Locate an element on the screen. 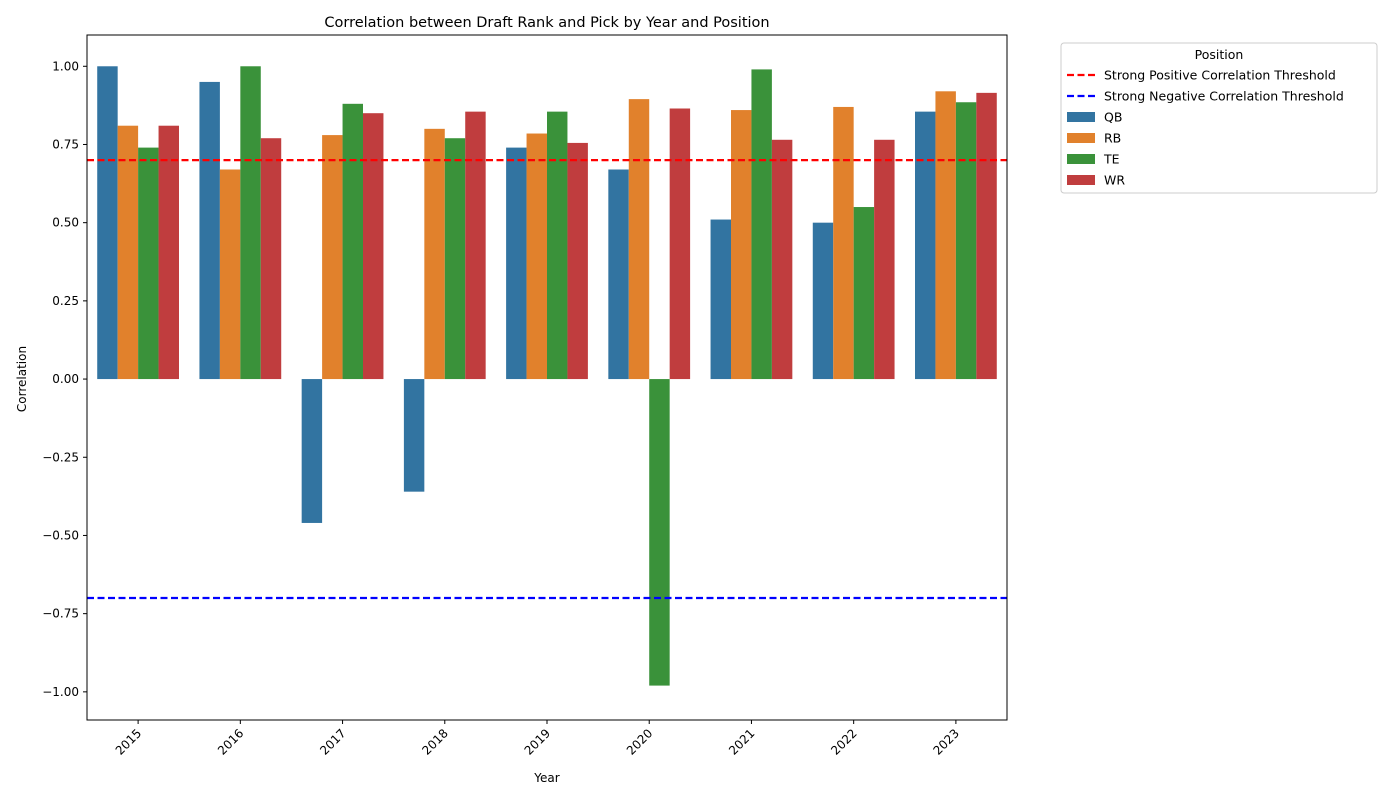 The image size is (1400, 804). legend-box is located at coordinates (1219, 118).